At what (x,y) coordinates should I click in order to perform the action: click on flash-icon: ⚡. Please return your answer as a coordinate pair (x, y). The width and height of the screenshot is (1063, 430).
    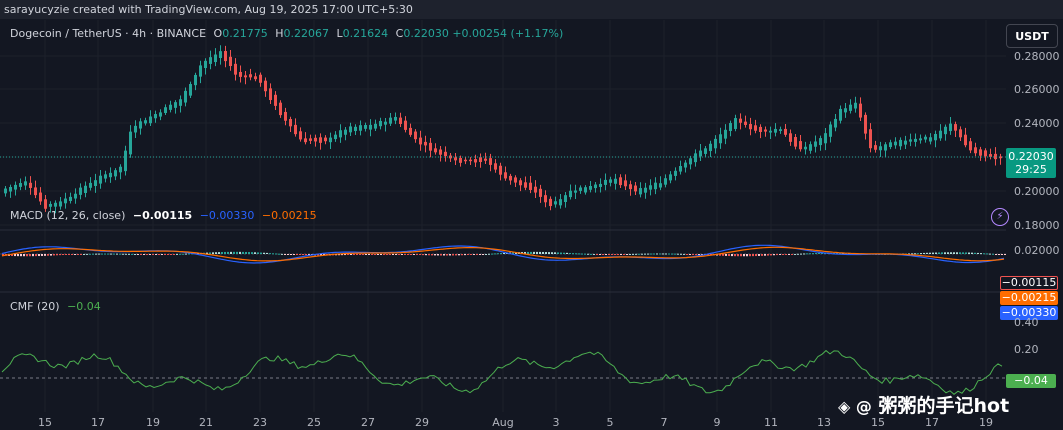
    Looking at the image, I should click on (1000, 217).